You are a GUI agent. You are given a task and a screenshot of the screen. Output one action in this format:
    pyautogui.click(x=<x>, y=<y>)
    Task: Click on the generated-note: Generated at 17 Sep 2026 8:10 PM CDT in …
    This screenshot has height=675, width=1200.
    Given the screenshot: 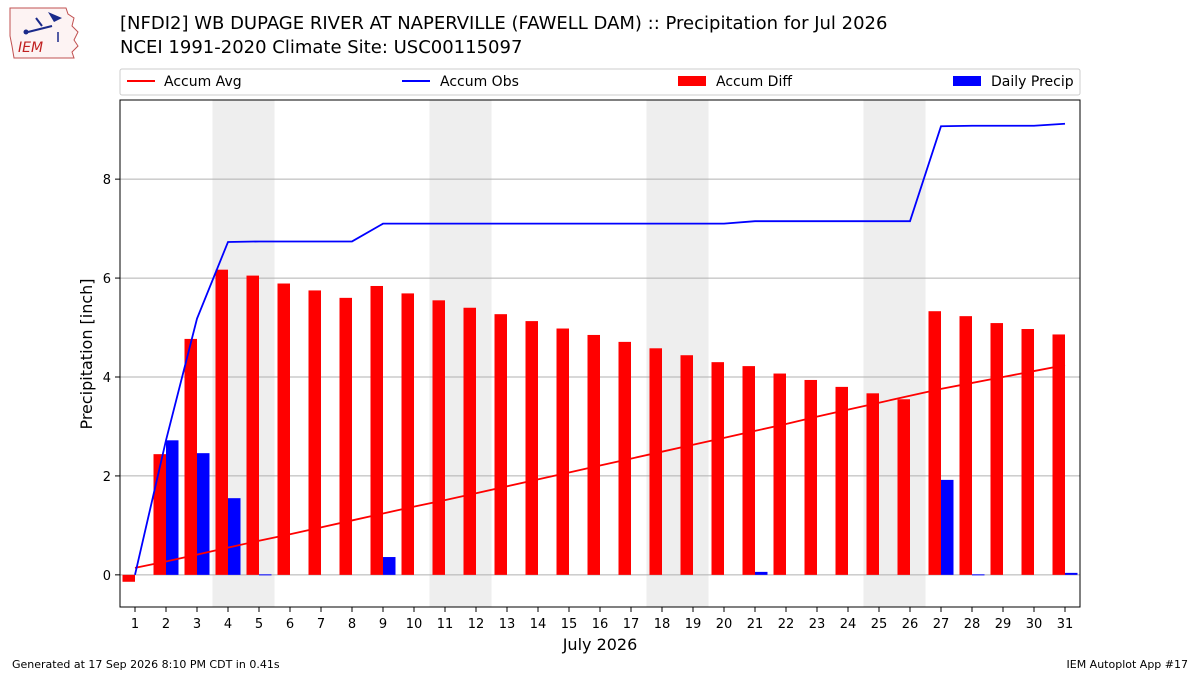 What is the action you would take?
    pyautogui.click(x=146, y=664)
    